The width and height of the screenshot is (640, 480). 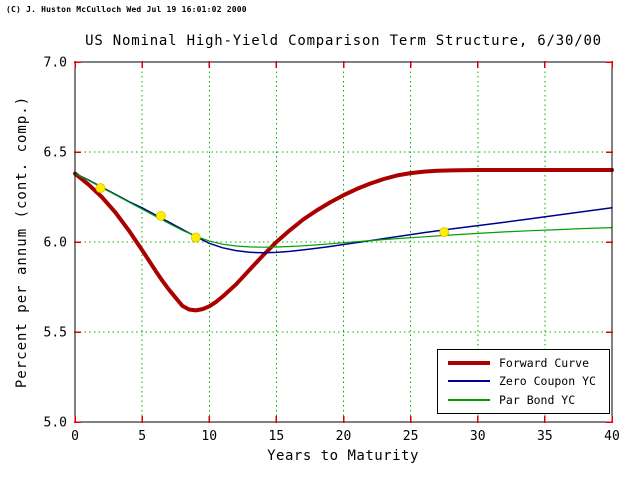 What do you see at coordinates (55, 63) in the screenshot?
I see `y-tick-label: 7.0` at bounding box center [55, 63].